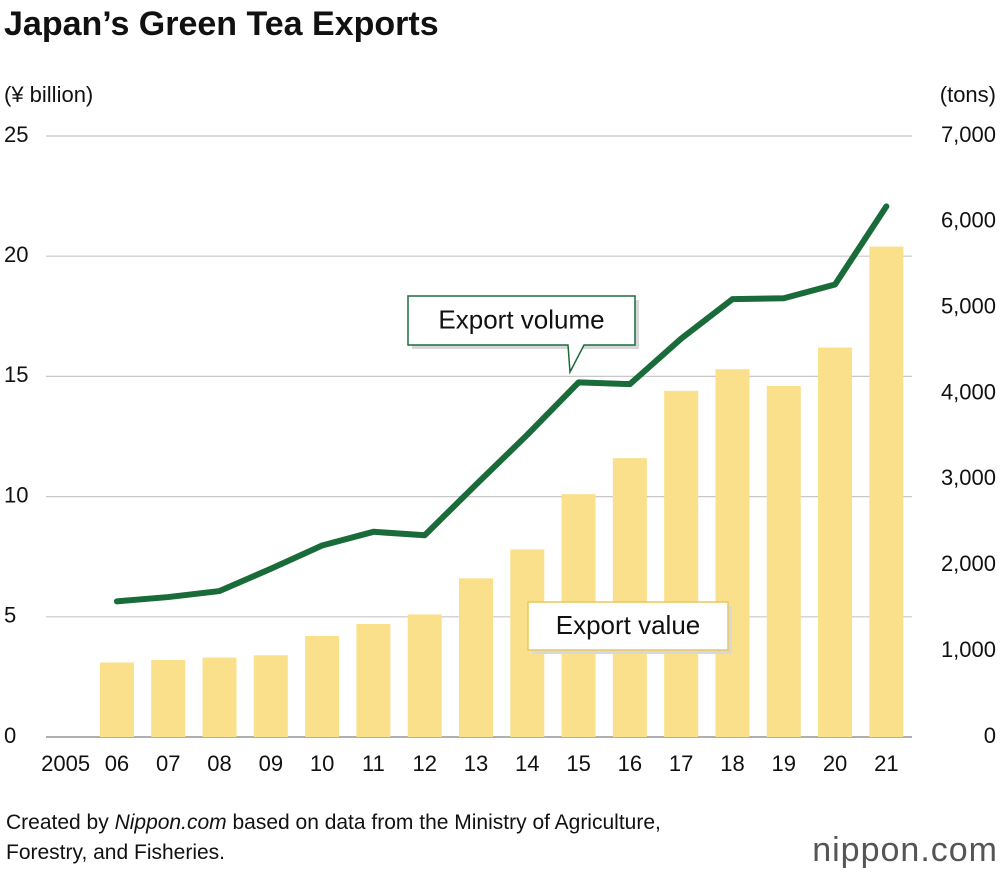 This screenshot has height=878, width=1000. Describe the element at coordinates (578, 763) in the screenshot. I see `x-tick-label: 15` at that location.